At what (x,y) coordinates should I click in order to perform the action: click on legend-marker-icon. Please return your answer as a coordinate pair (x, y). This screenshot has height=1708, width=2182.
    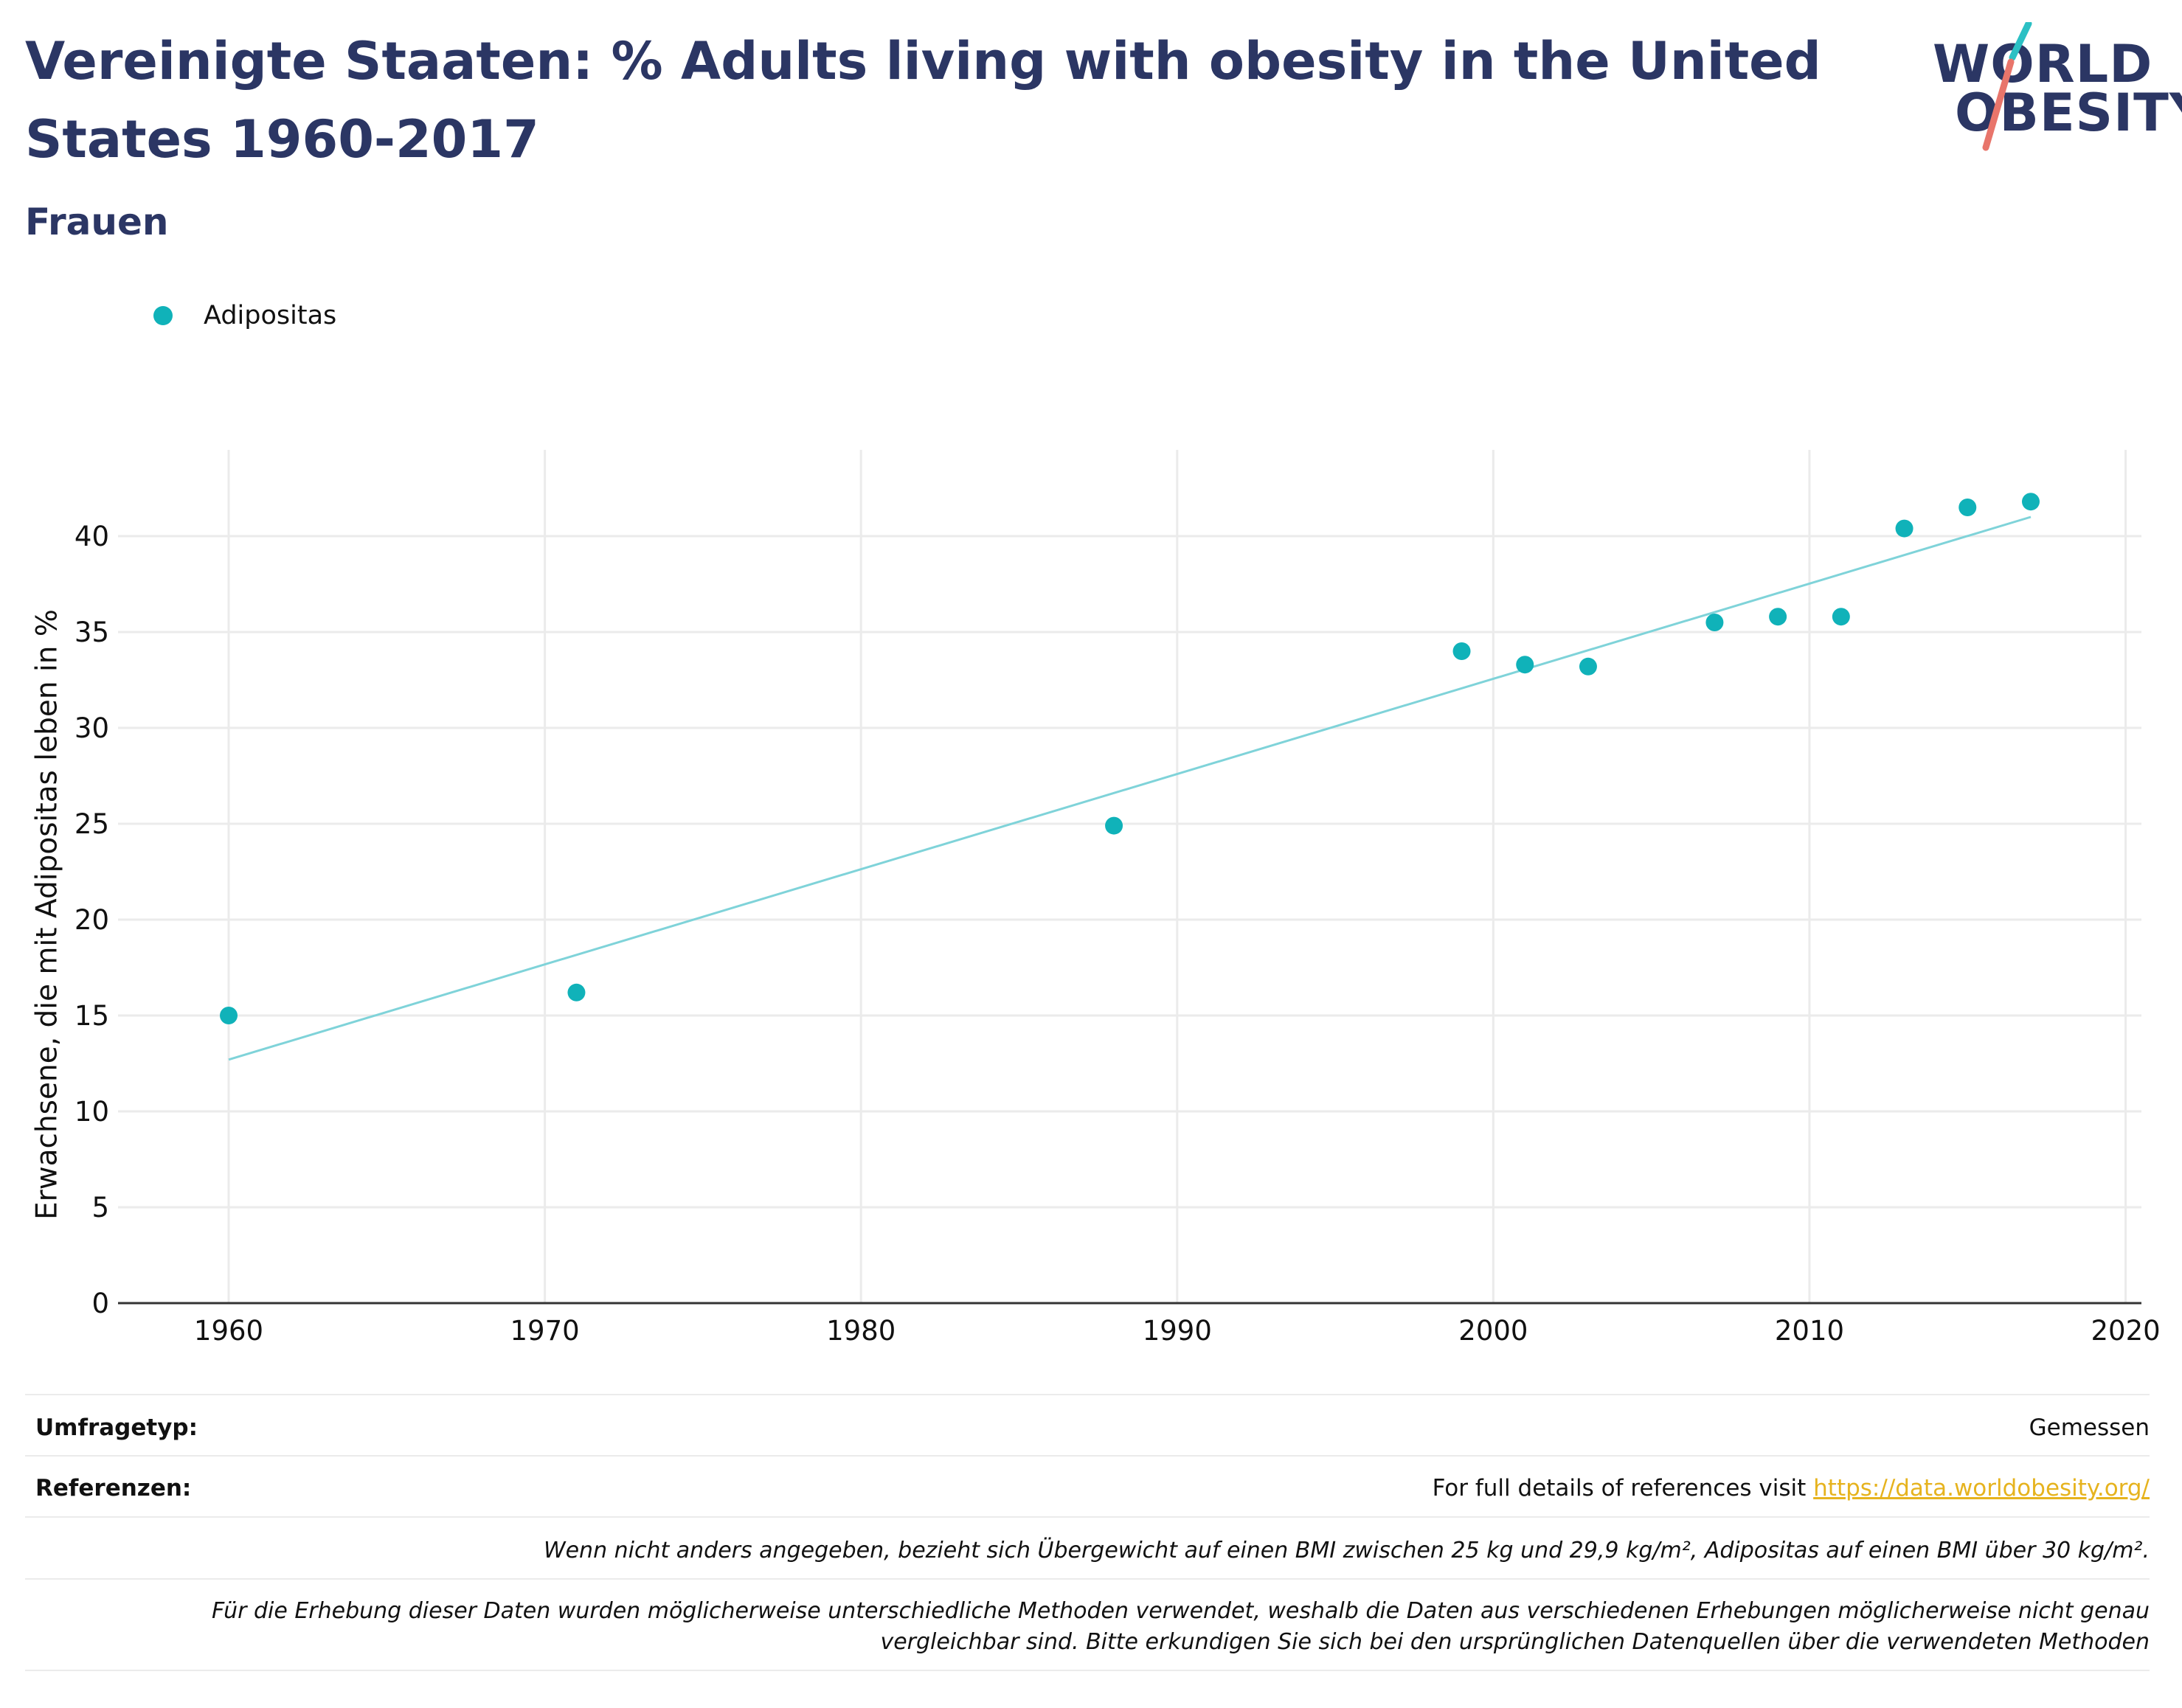
    Looking at the image, I should click on (163, 315).